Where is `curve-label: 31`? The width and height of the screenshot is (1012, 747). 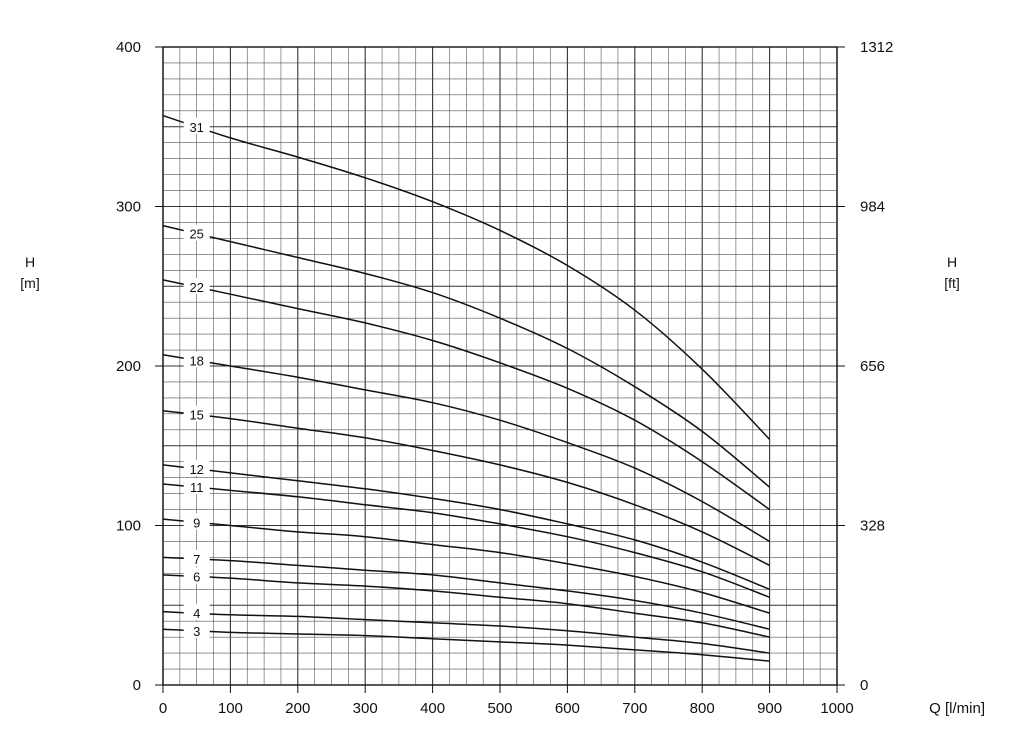
curve-label: 31 is located at coordinates (196, 127).